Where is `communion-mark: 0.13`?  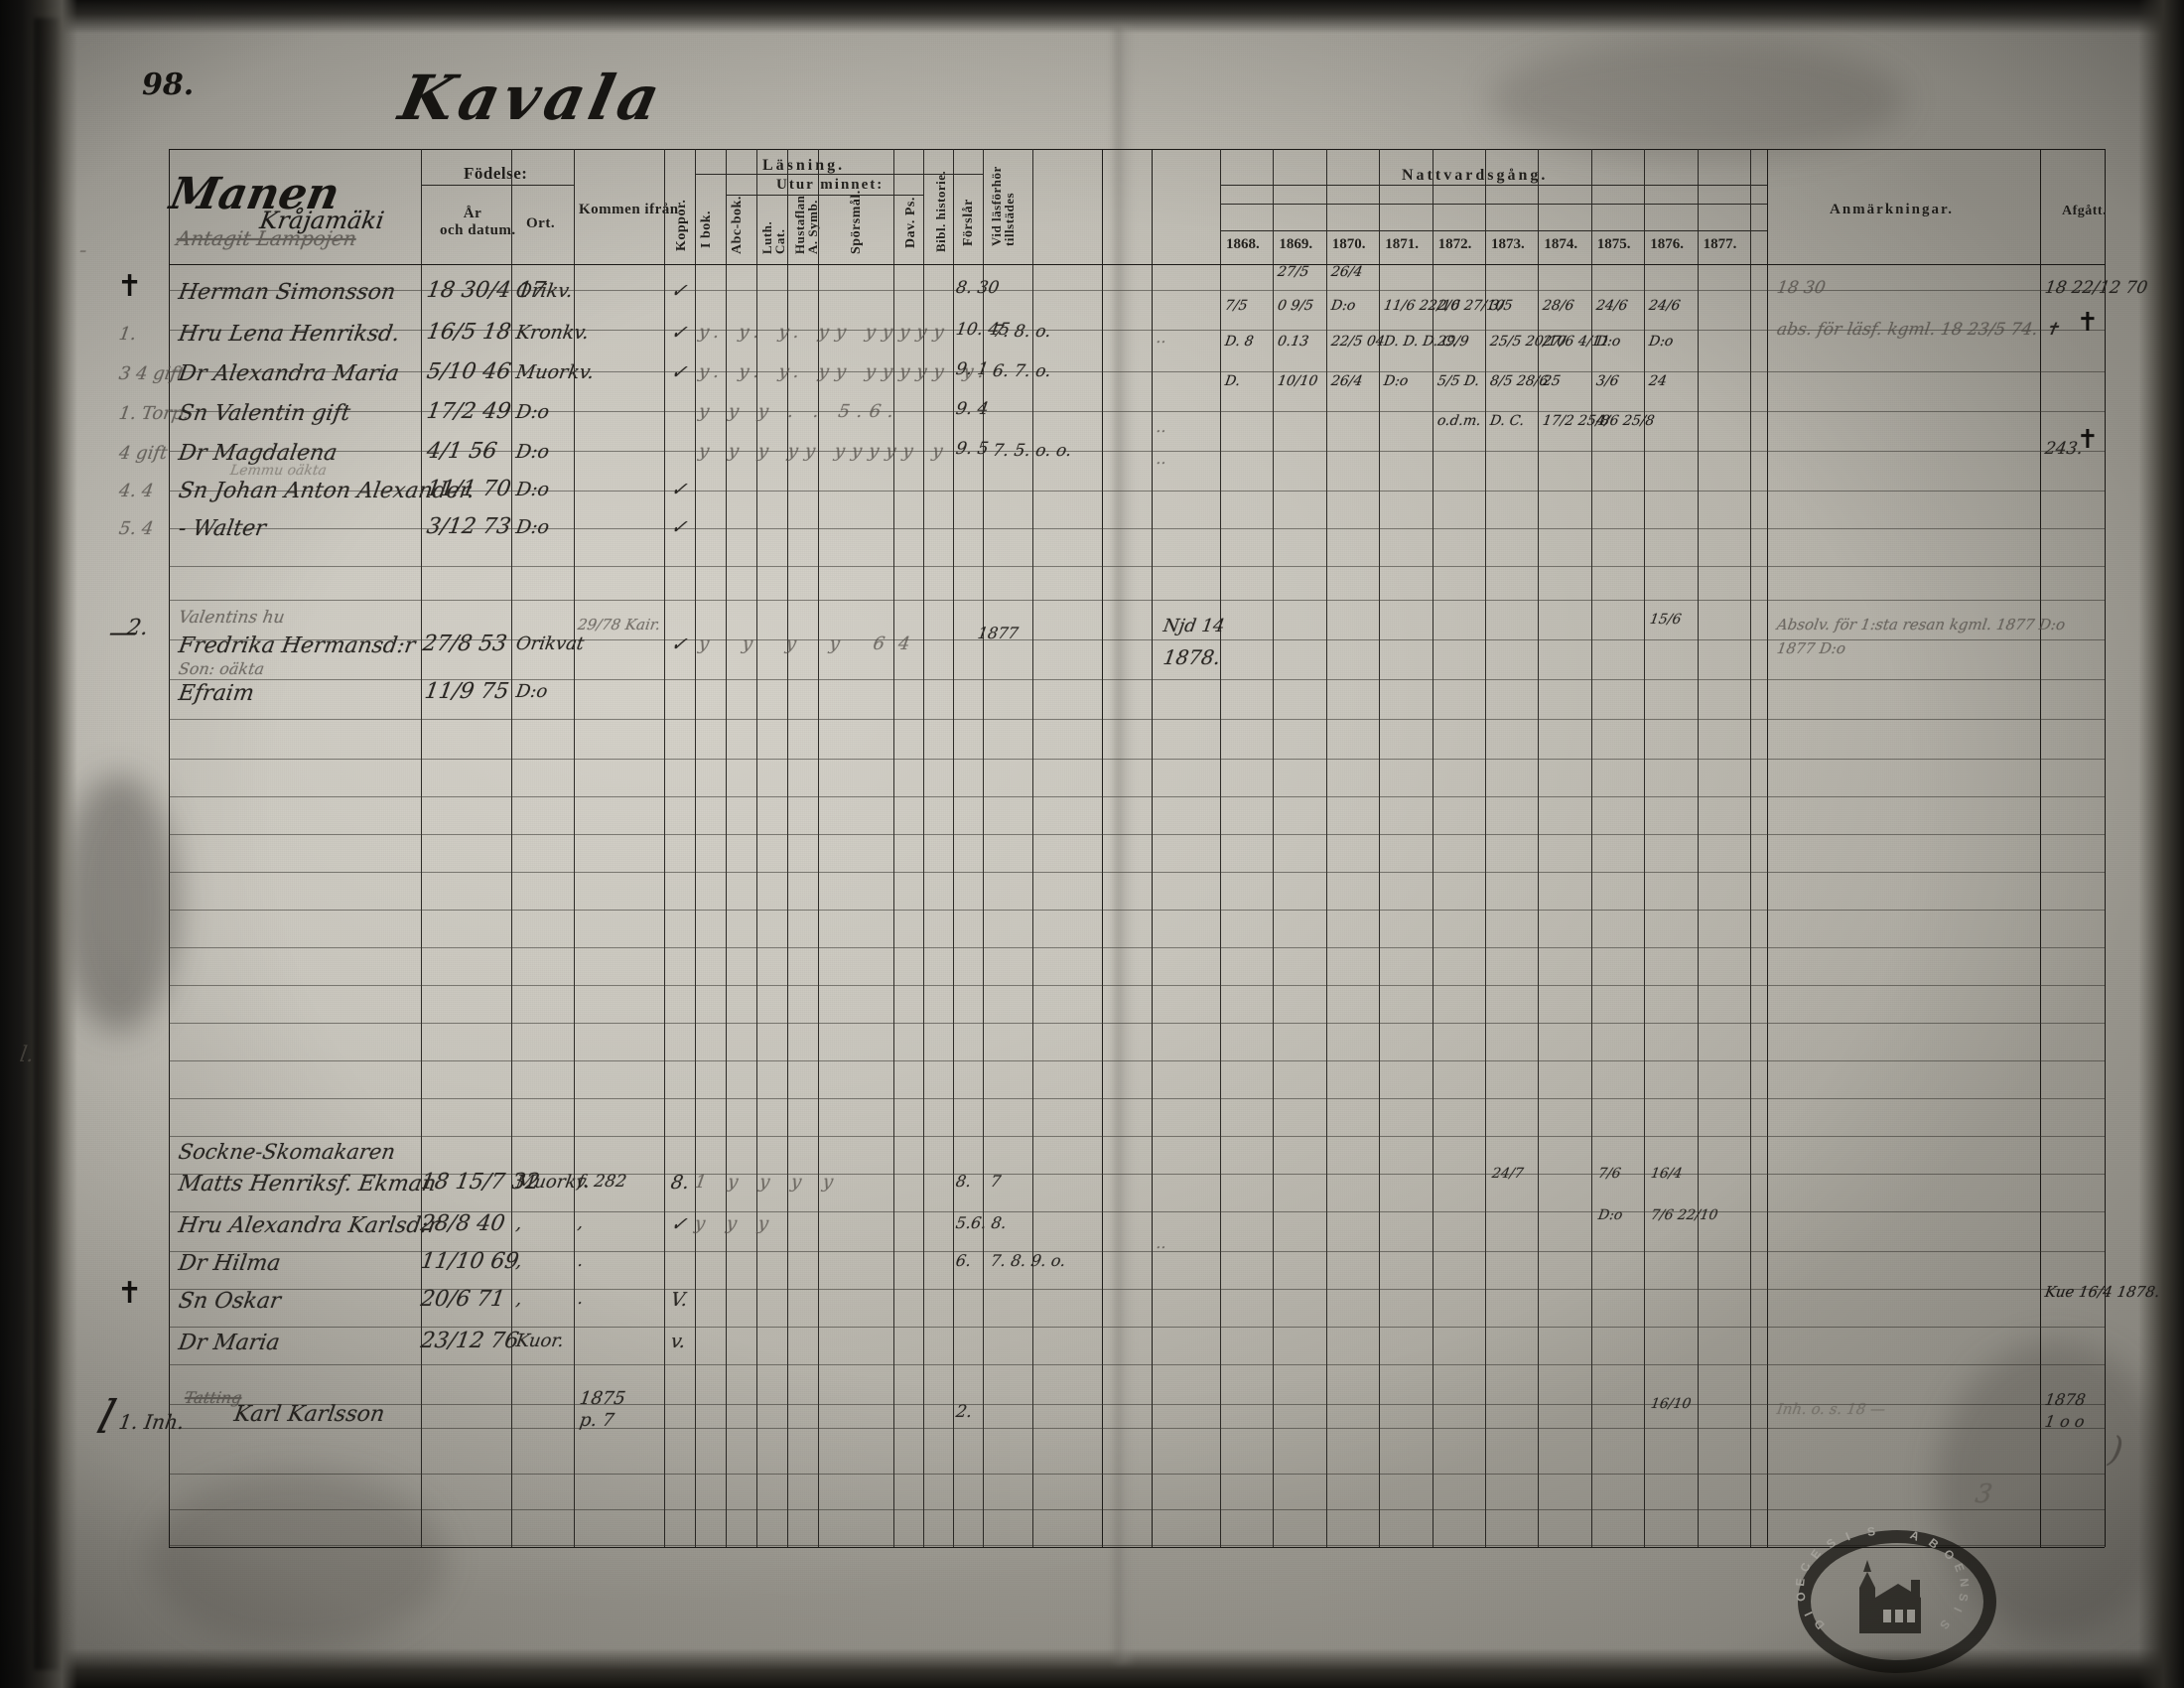 communion-mark: 0.13 is located at coordinates (1293, 342).